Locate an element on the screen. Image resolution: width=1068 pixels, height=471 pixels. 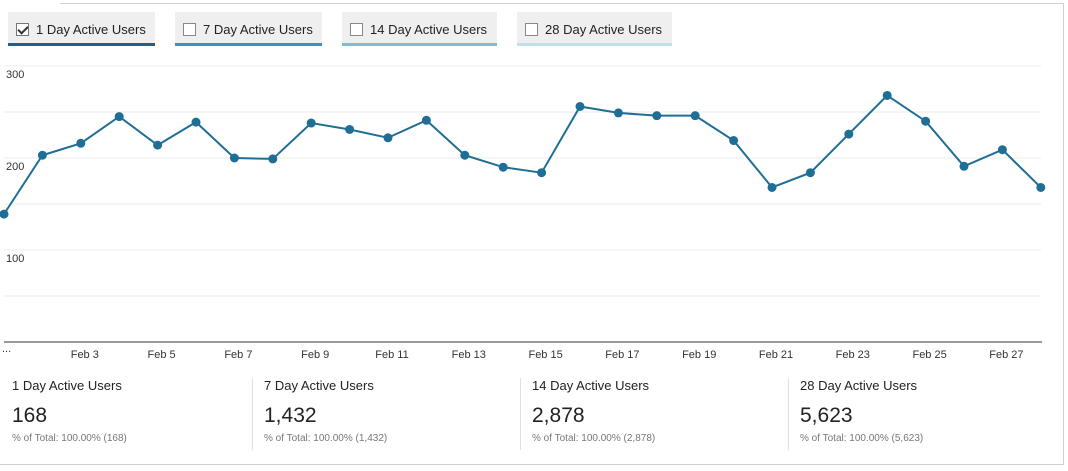
y-tick-label: 300 is located at coordinates (15, 75).